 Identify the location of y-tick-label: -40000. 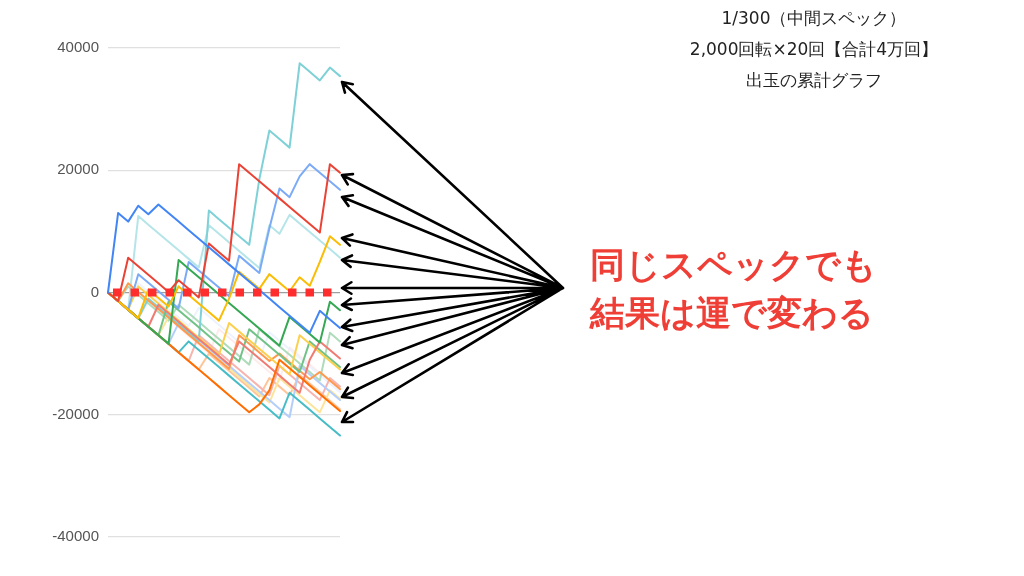
(75, 536).